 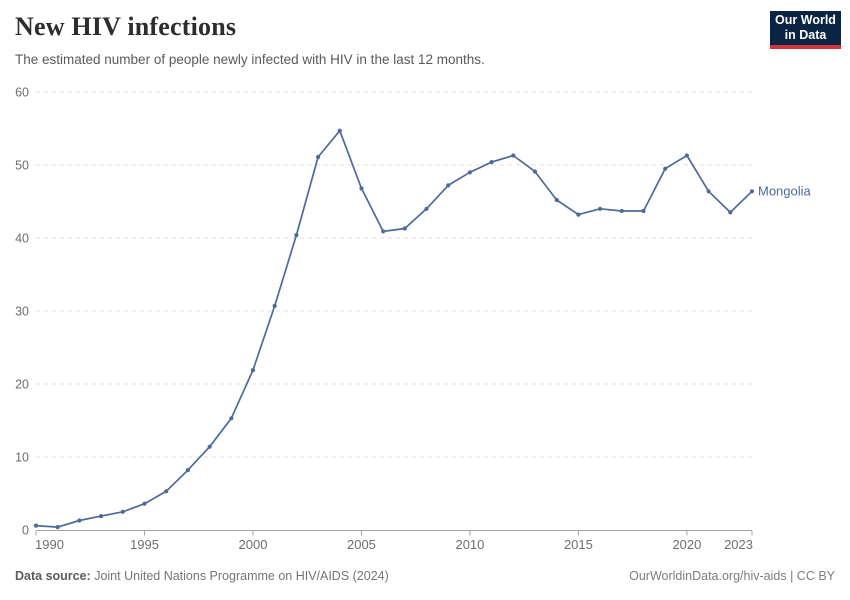 I want to click on data-source-label: Data source:, so click(x=53, y=576).